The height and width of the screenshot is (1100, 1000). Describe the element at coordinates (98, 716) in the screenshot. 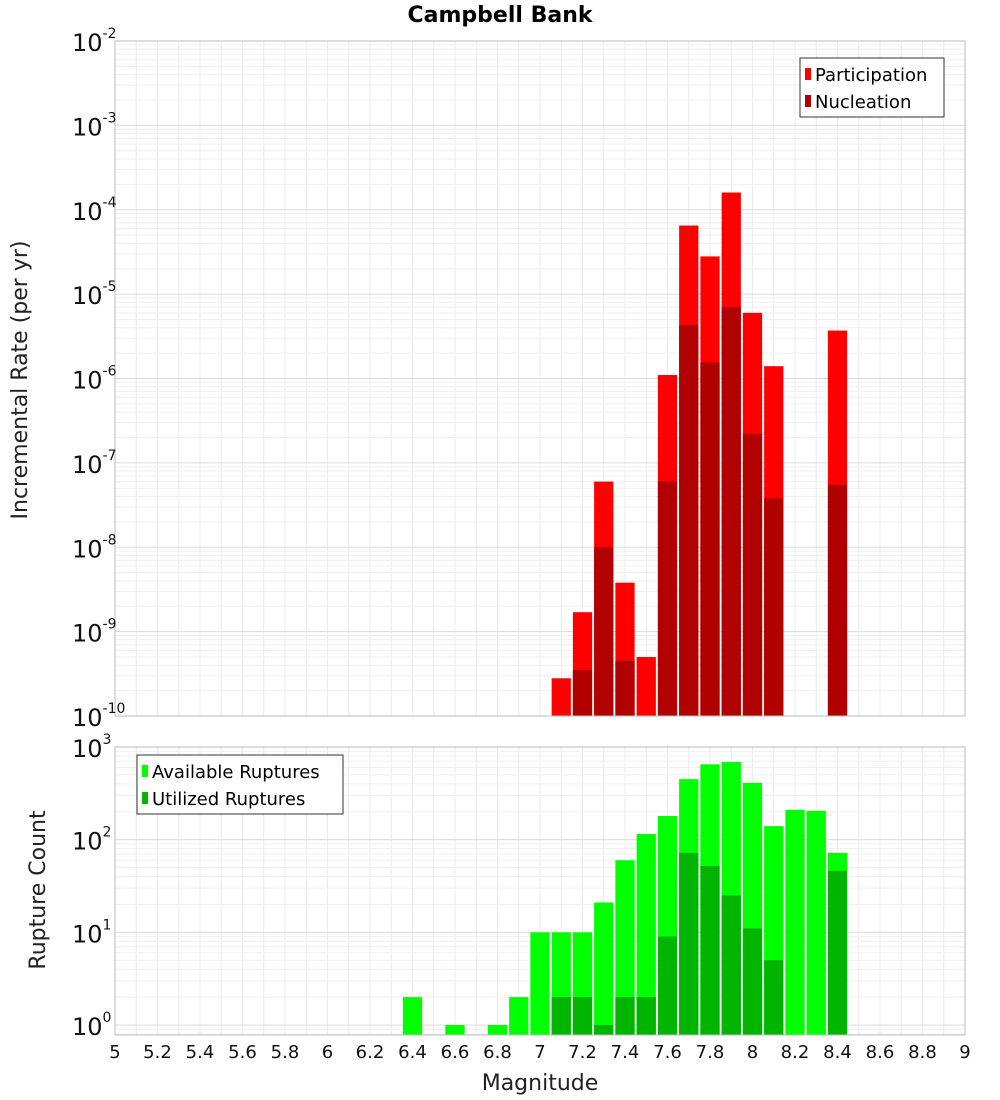

I see `top-y-tick-label: 10⁻¹⁰` at that location.